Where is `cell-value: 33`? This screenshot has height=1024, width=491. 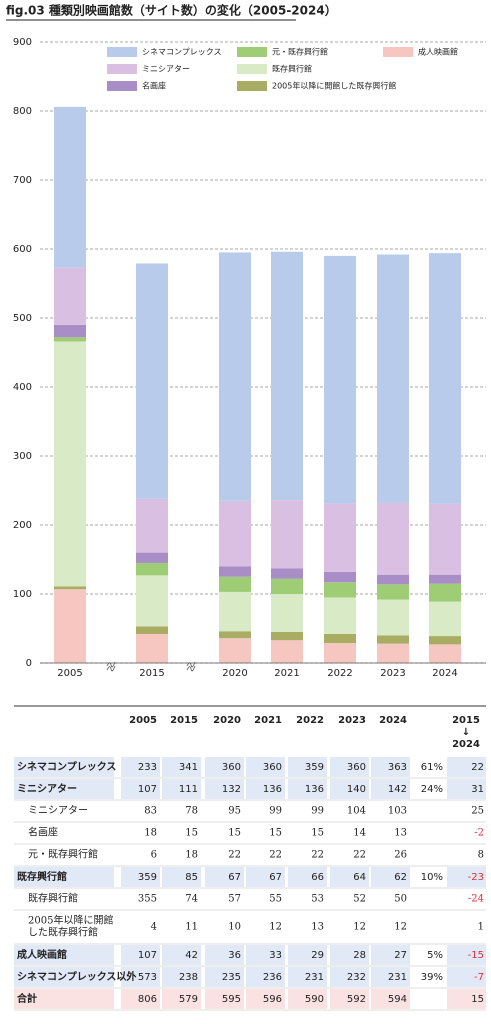 cell-value: 33 is located at coordinates (275, 955).